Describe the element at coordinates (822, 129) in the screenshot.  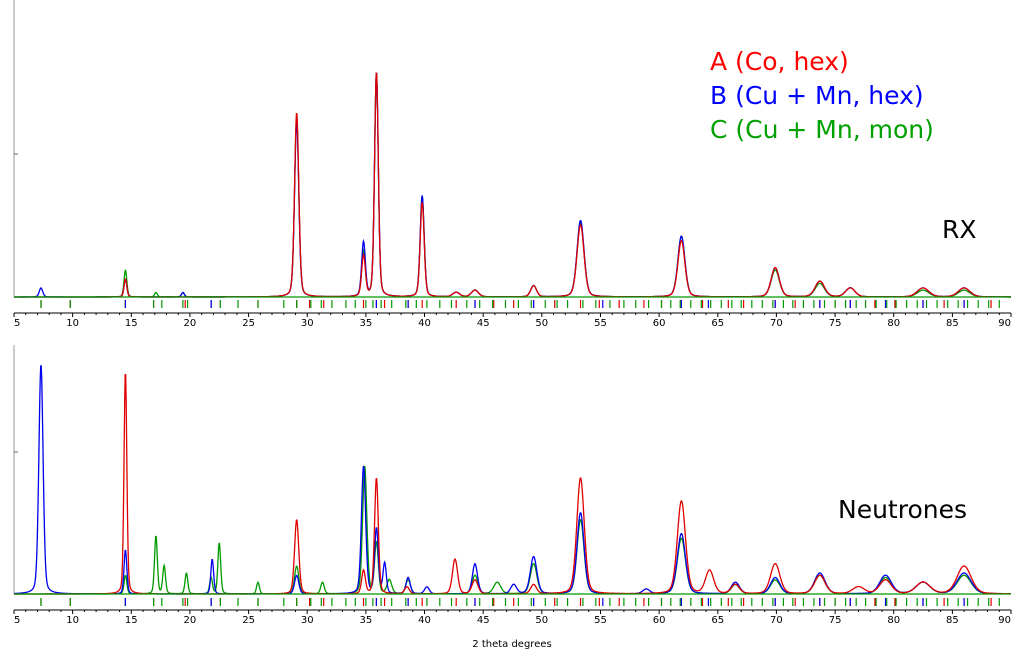
I see `legend-entry-c: C (Cu + Mn, mon)` at that location.